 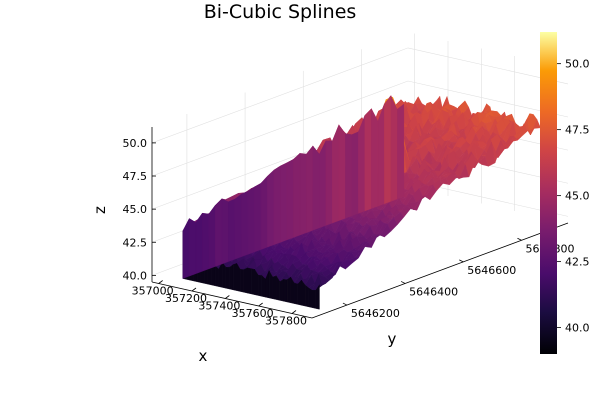 I want to click on colorbar-tick-label: 42.5, so click(x=577, y=262).